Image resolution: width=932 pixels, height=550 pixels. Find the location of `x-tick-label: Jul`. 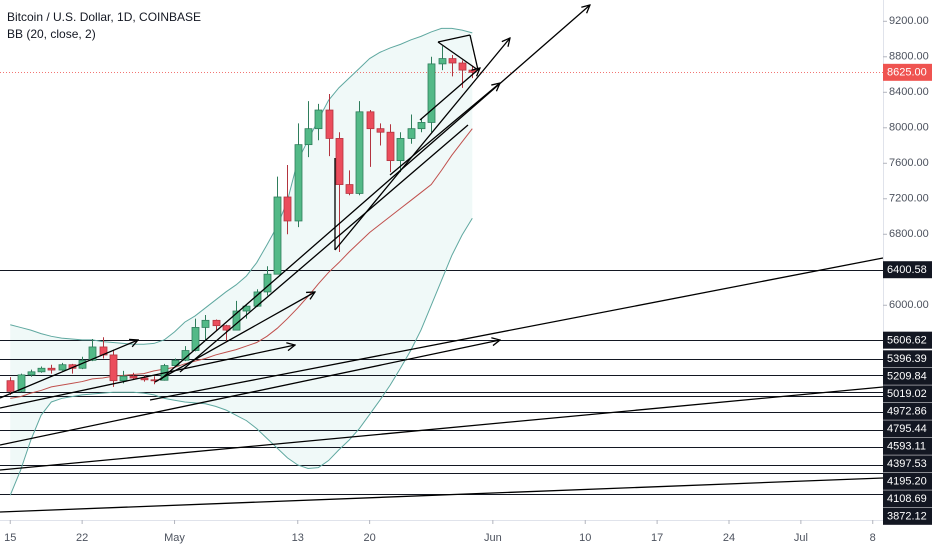

x-tick-label: Jul is located at coordinates (801, 538).